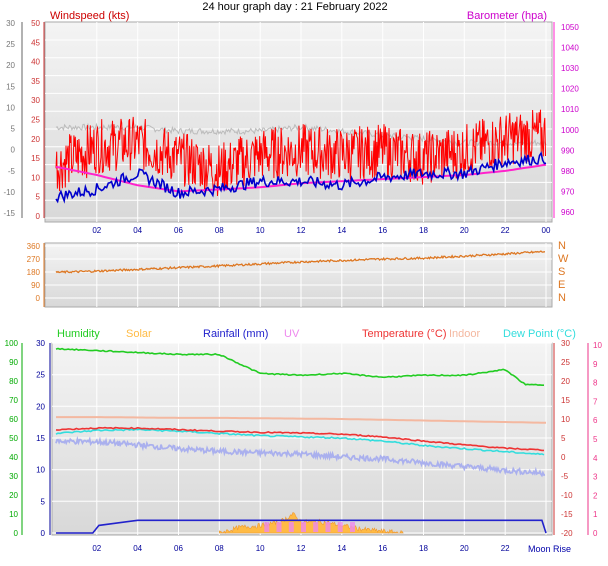 This screenshot has height=566, width=608. I want to click on wind-x-tick-label: 12, so click(301, 230).